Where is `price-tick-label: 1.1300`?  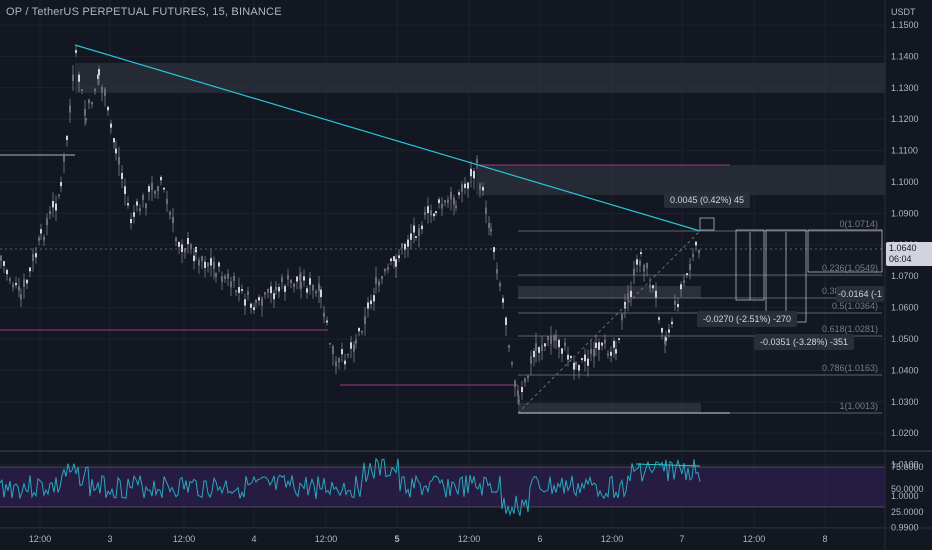 price-tick-label: 1.1300 is located at coordinates (905, 88).